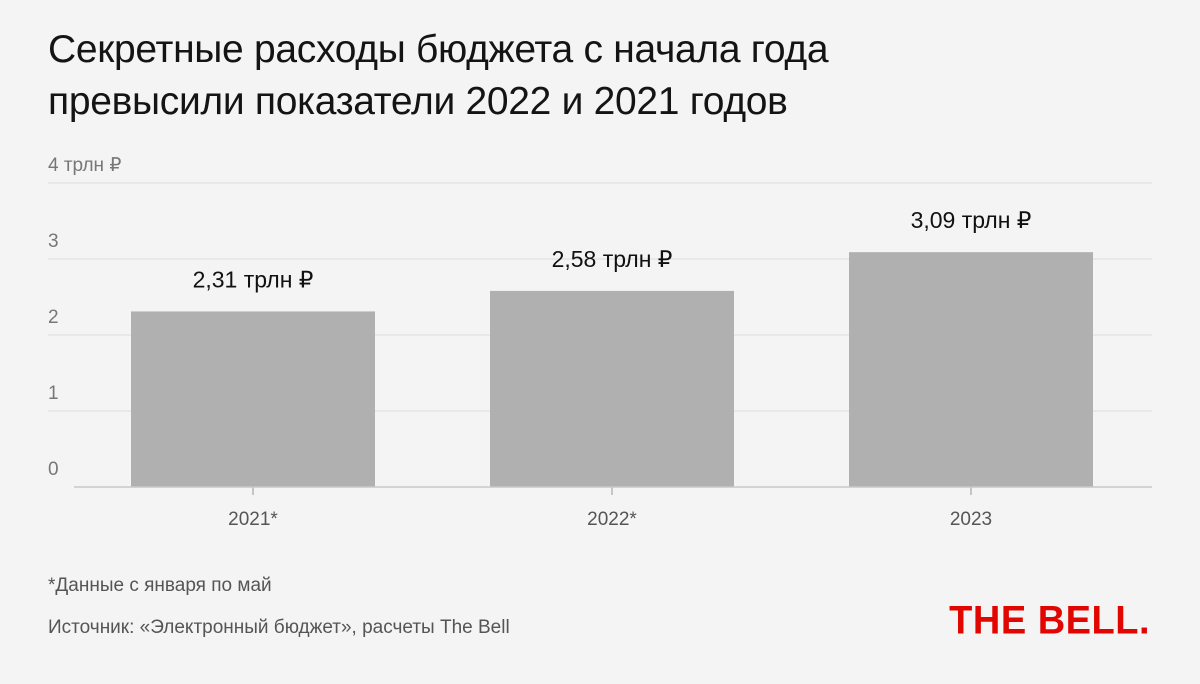 This screenshot has width=1200, height=684. Describe the element at coordinates (53, 317) in the screenshot. I see `y-tick-label-2: 2` at that location.